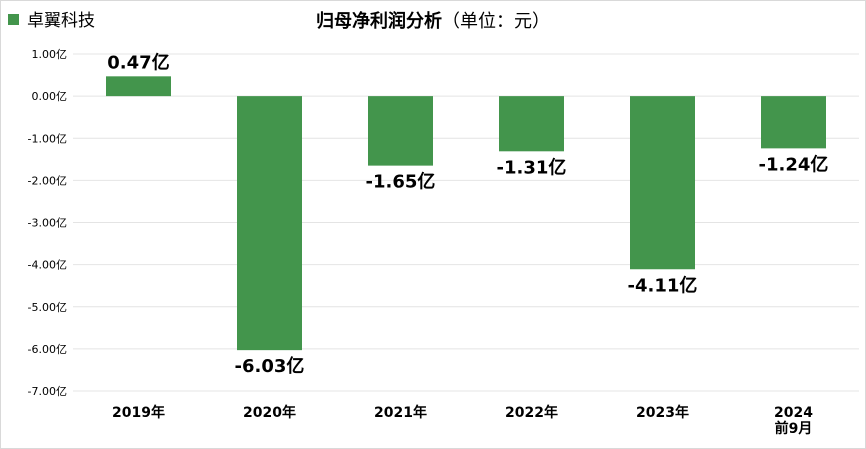 The height and width of the screenshot is (449, 866). I want to click on legend: 卓翼科技, so click(51, 21).